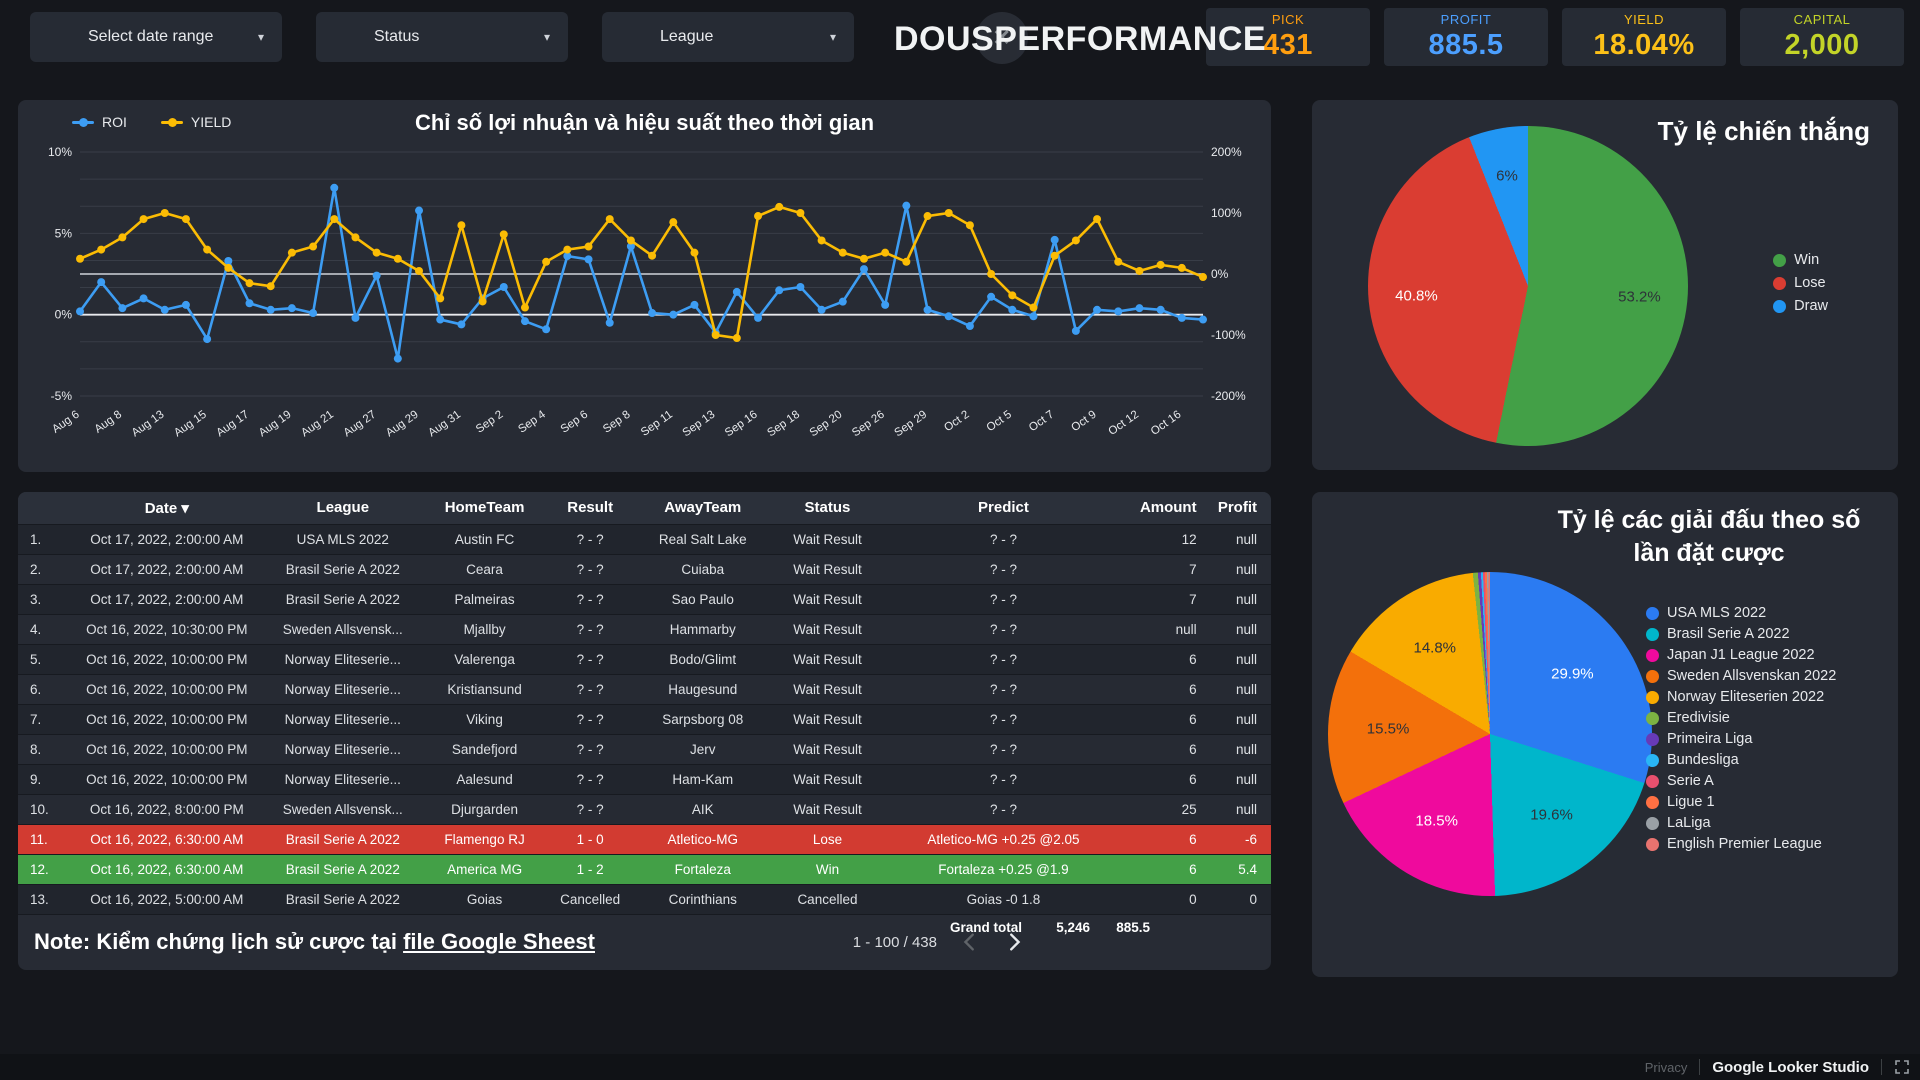 The height and width of the screenshot is (1080, 1920). I want to click on filter-select-date-range: Select date range ▾, so click(156, 37).